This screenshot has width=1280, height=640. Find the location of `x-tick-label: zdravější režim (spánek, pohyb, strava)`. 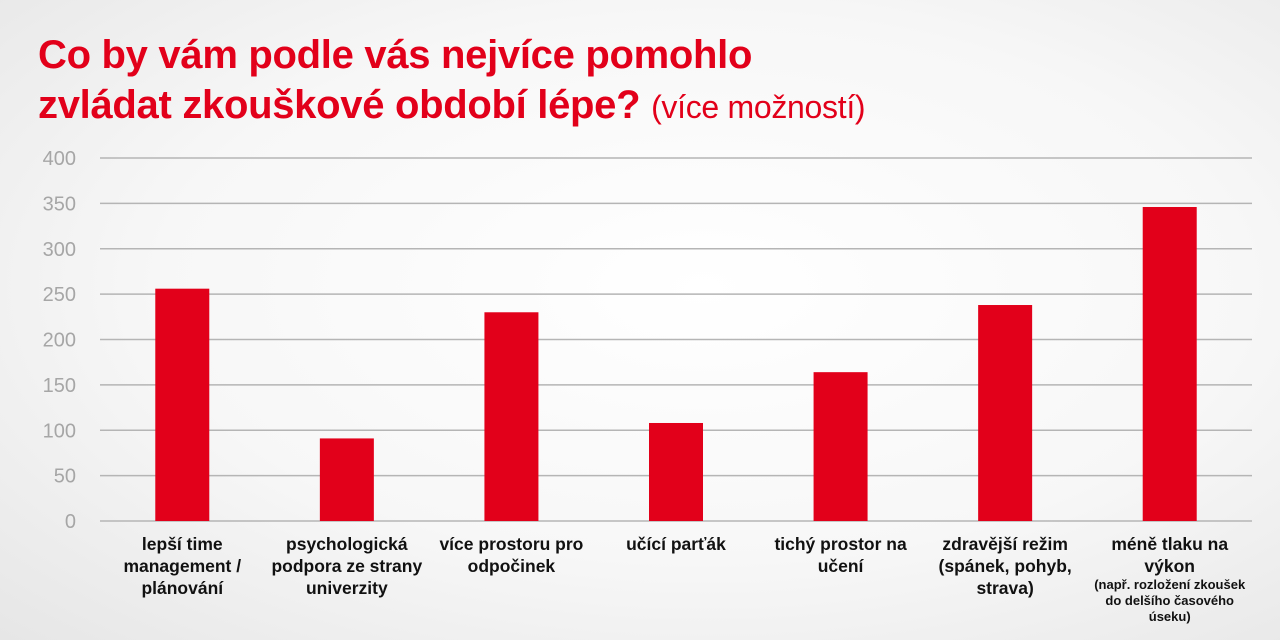

x-tick-label: zdravější režim (spánek, pohyb, strava) is located at coordinates (1005, 566).